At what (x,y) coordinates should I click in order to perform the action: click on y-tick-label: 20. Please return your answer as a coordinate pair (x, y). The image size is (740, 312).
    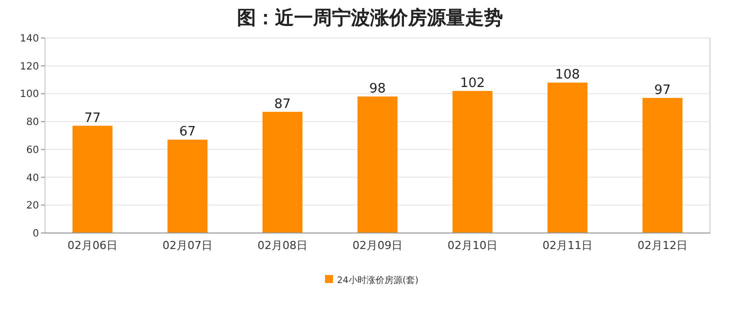
    Looking at the image, I should click on (32, 206).